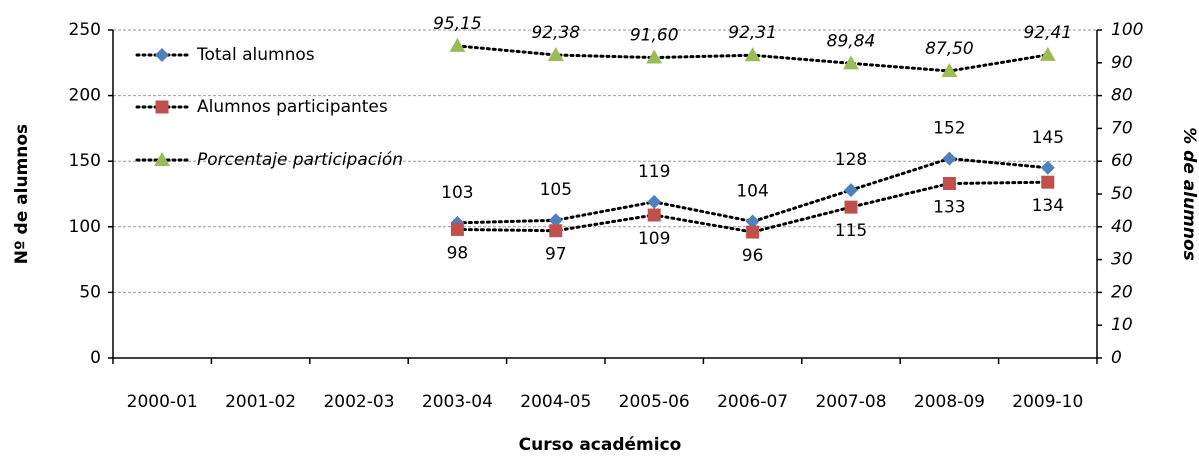 The image size is (1199, 459). What do you see at coordinates (1122, 128) in the screenshot?
I see `y2-tick-label: 70` at bounding box center [1122, 128].